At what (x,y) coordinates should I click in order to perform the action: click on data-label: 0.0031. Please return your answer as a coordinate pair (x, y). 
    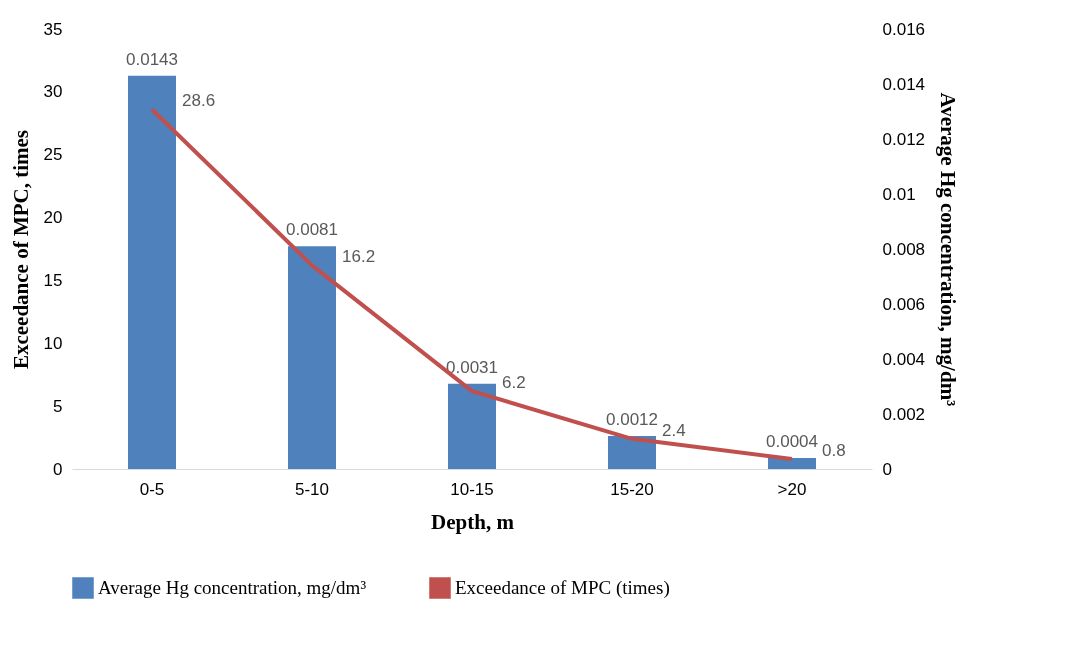
    Looking at the image, I should click on (472, 367).